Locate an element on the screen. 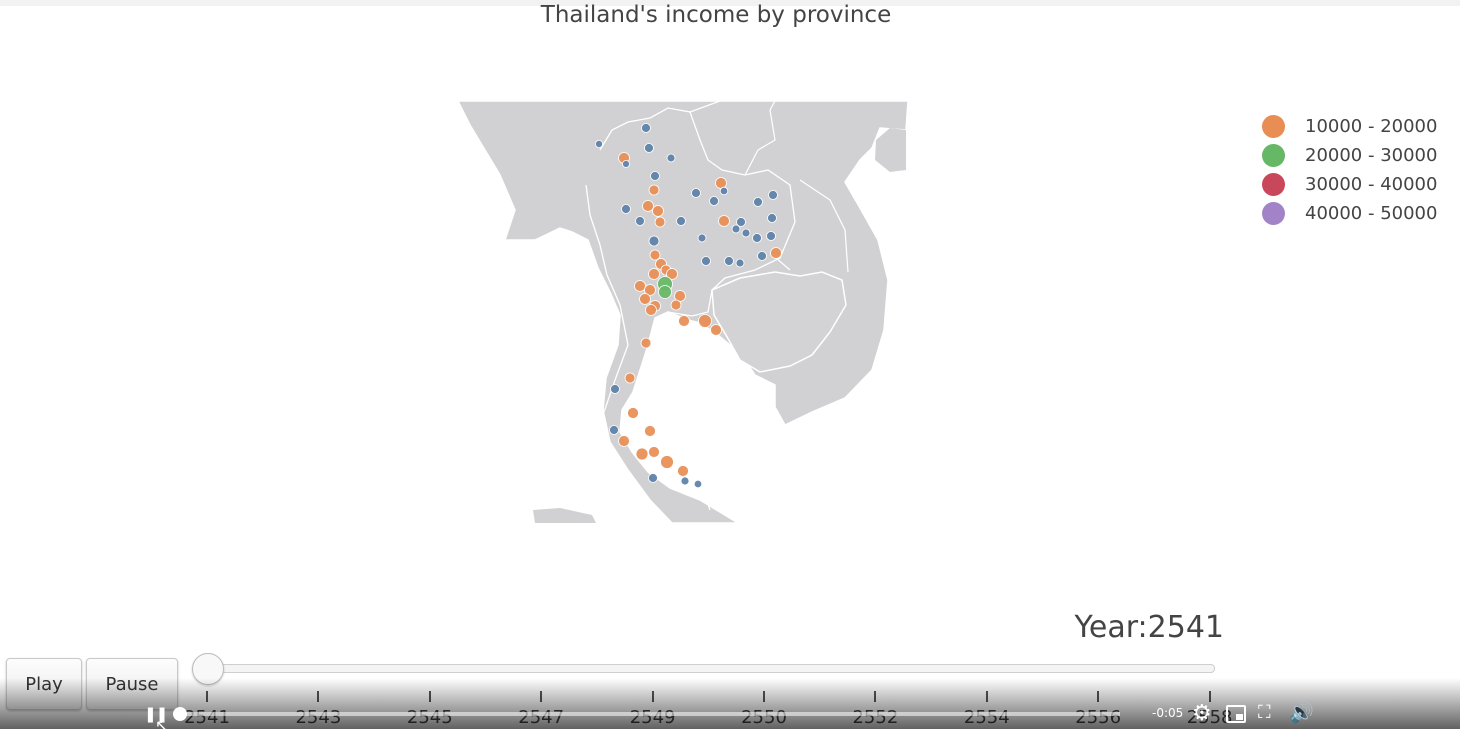 This screenshot has width=1460, height=736. map-title: Thailand's income by province is located at coordinates (716, 15).